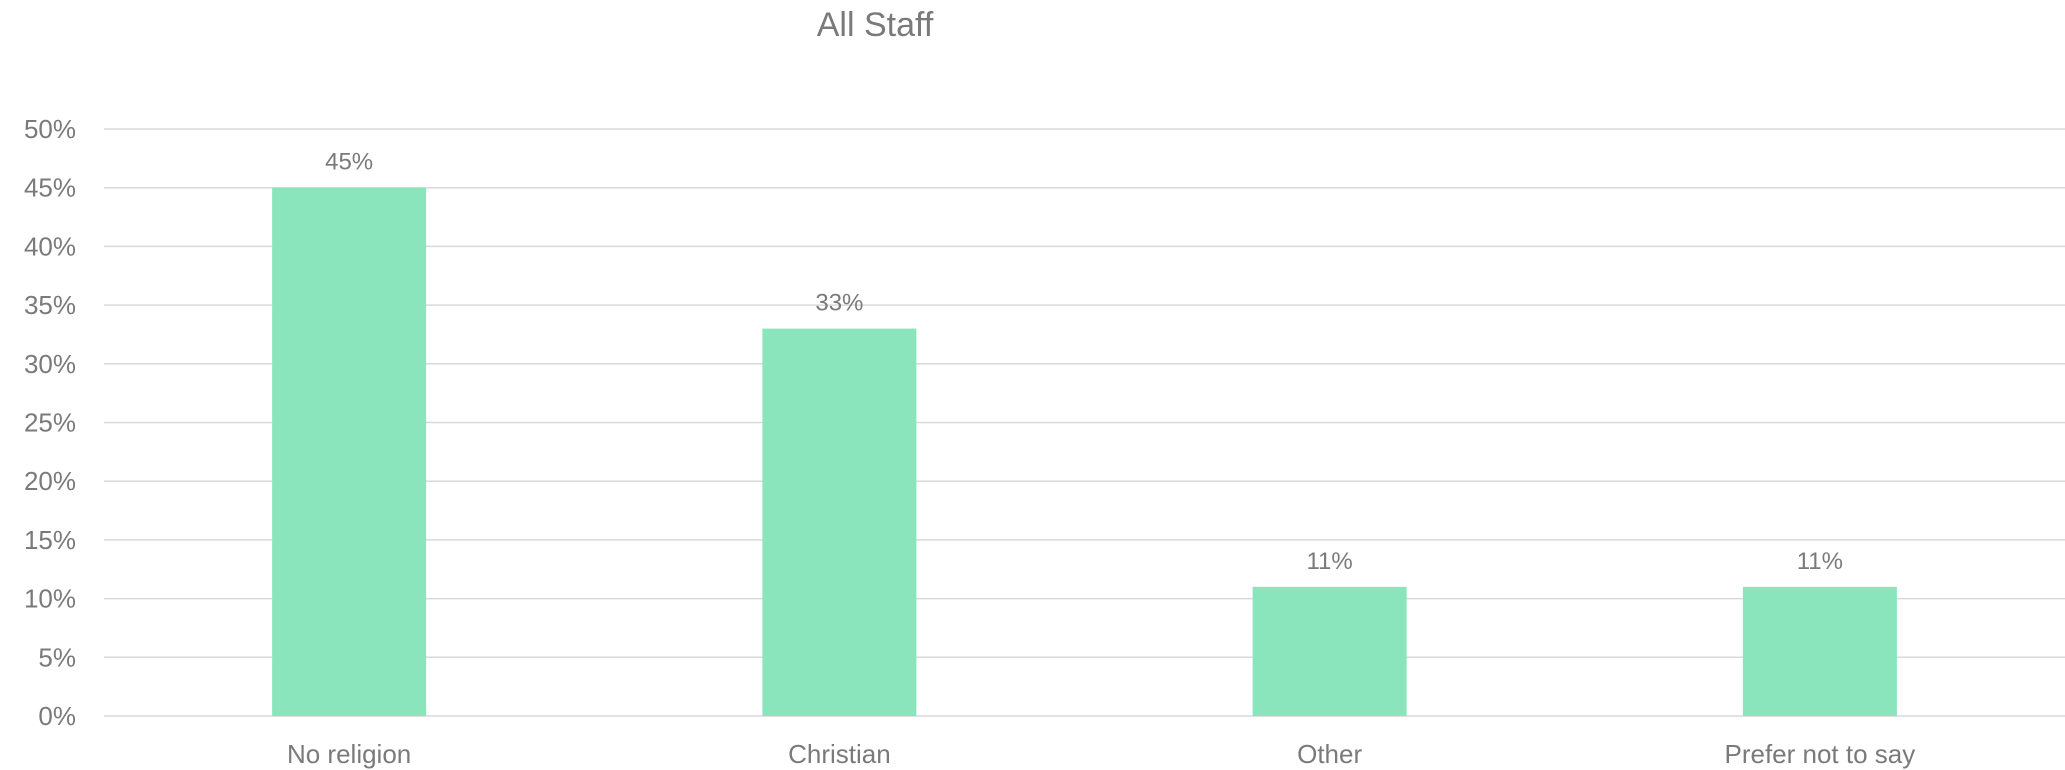 The width and height of the screenshot is (2065, 770). Describe the element at coordinates (349, 162) in the screenshot. I see `data-label: 45%` at that location.